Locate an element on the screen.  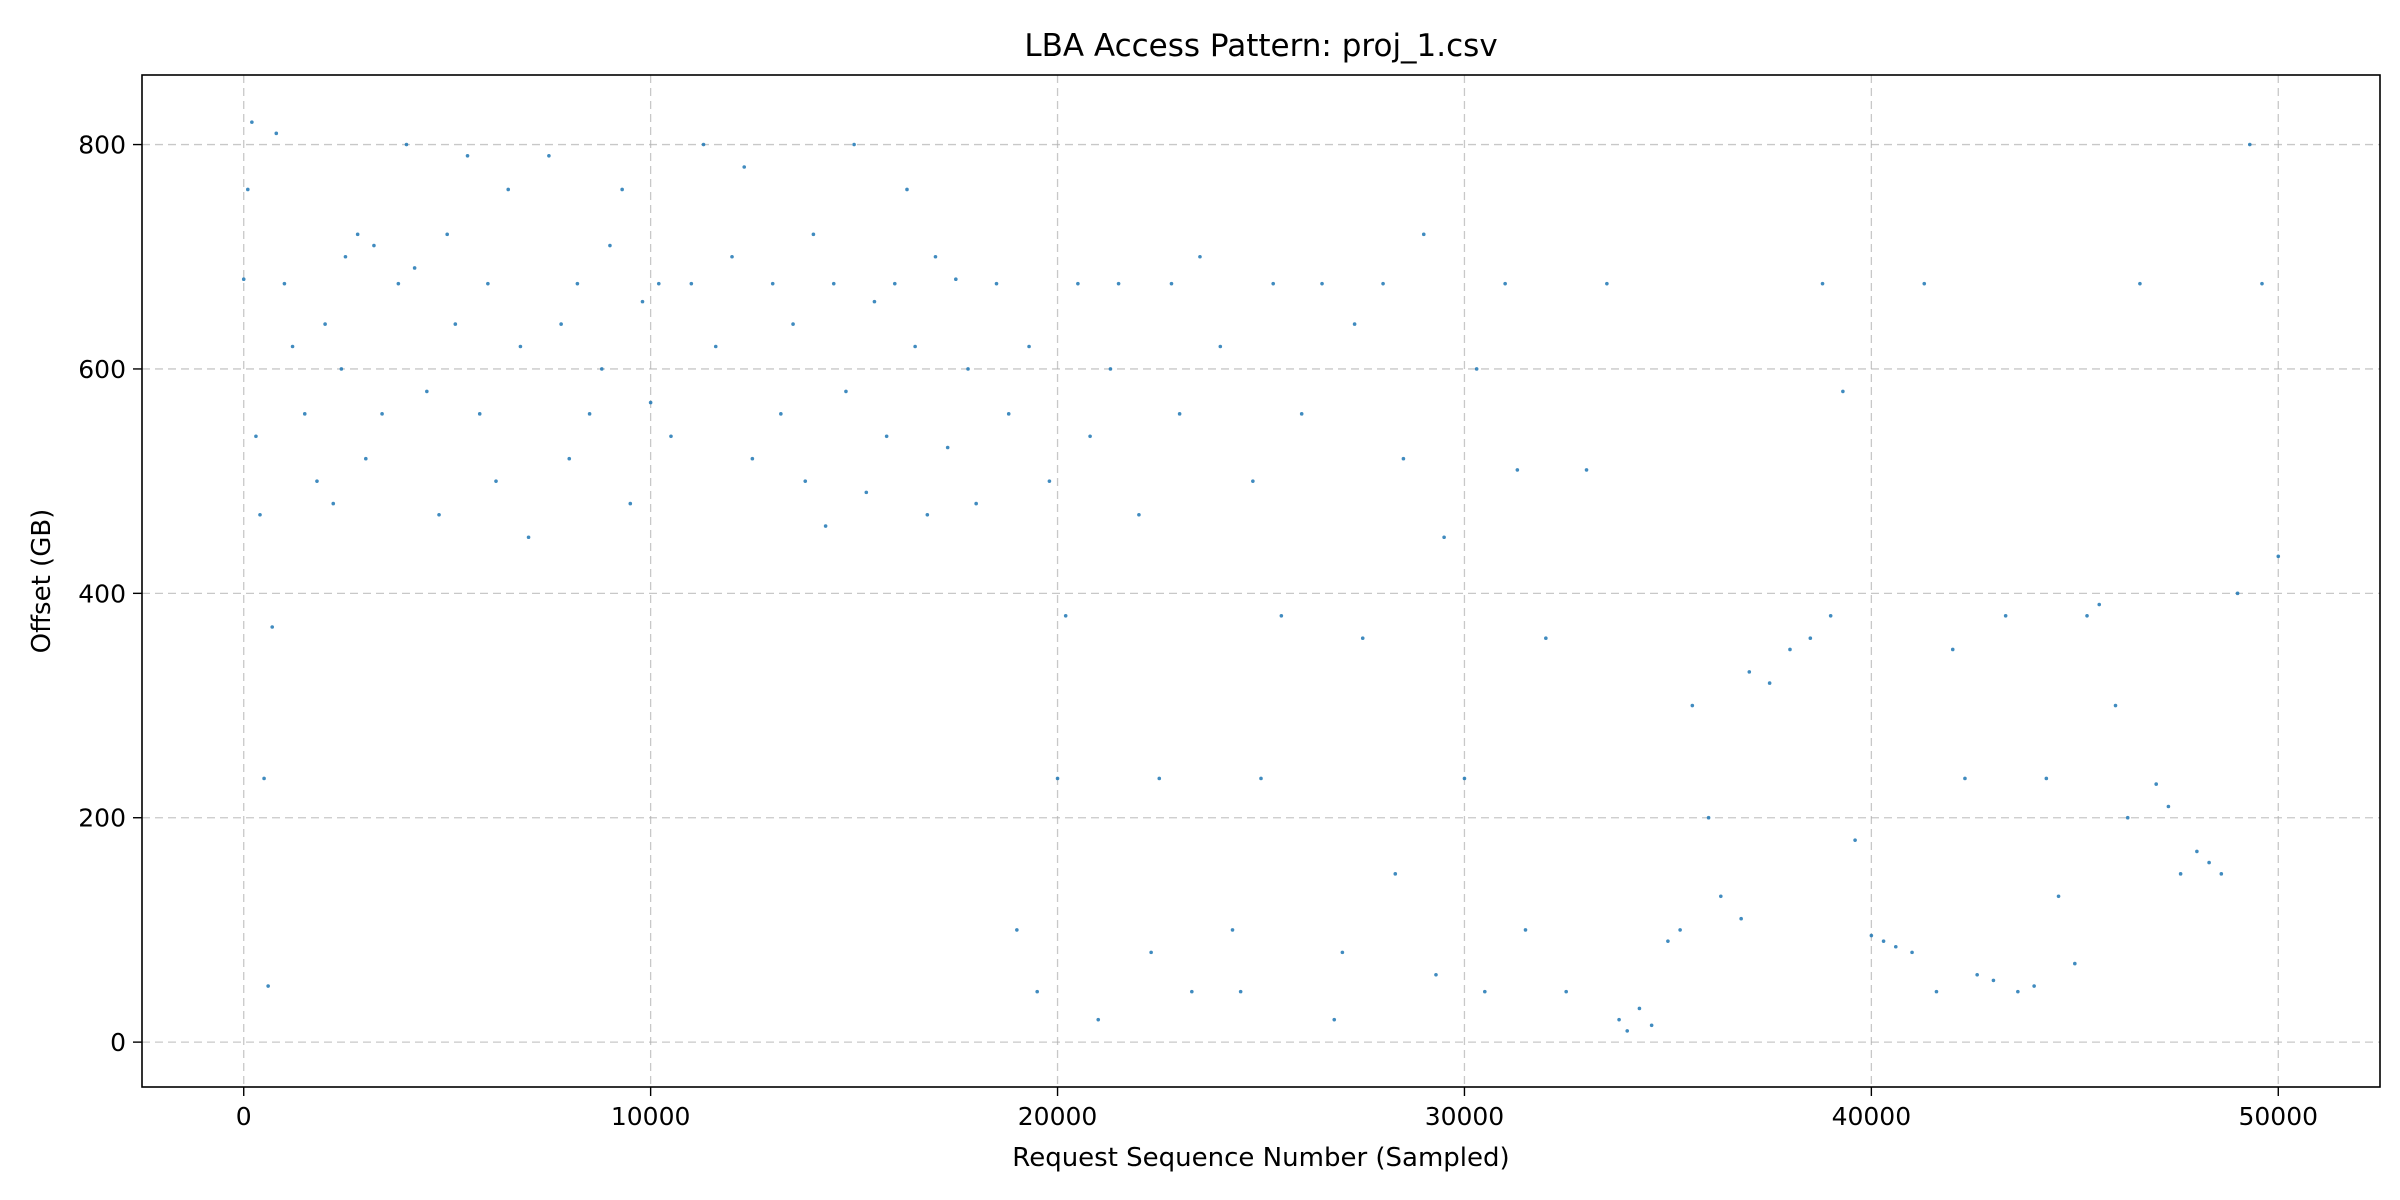
x-tick-label: 0 is located at coordinates (244, 1116).